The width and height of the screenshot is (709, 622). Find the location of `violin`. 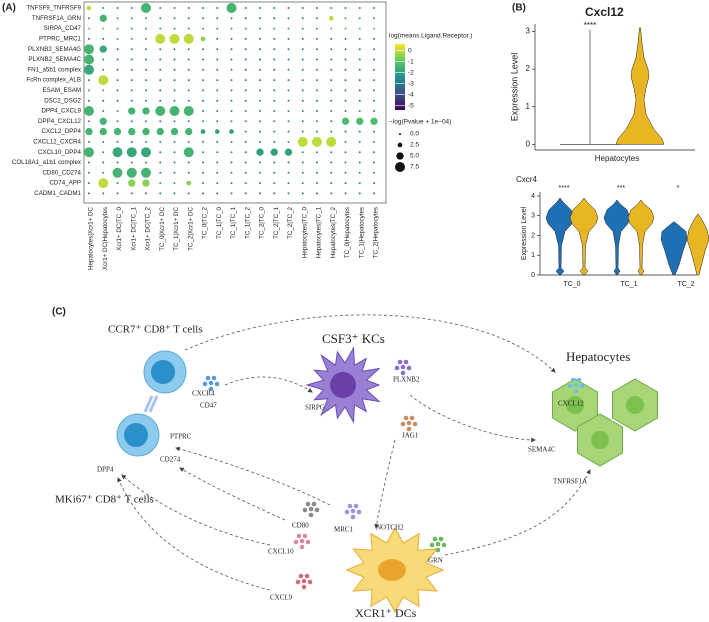

violin is located at coordinates (640, 86).